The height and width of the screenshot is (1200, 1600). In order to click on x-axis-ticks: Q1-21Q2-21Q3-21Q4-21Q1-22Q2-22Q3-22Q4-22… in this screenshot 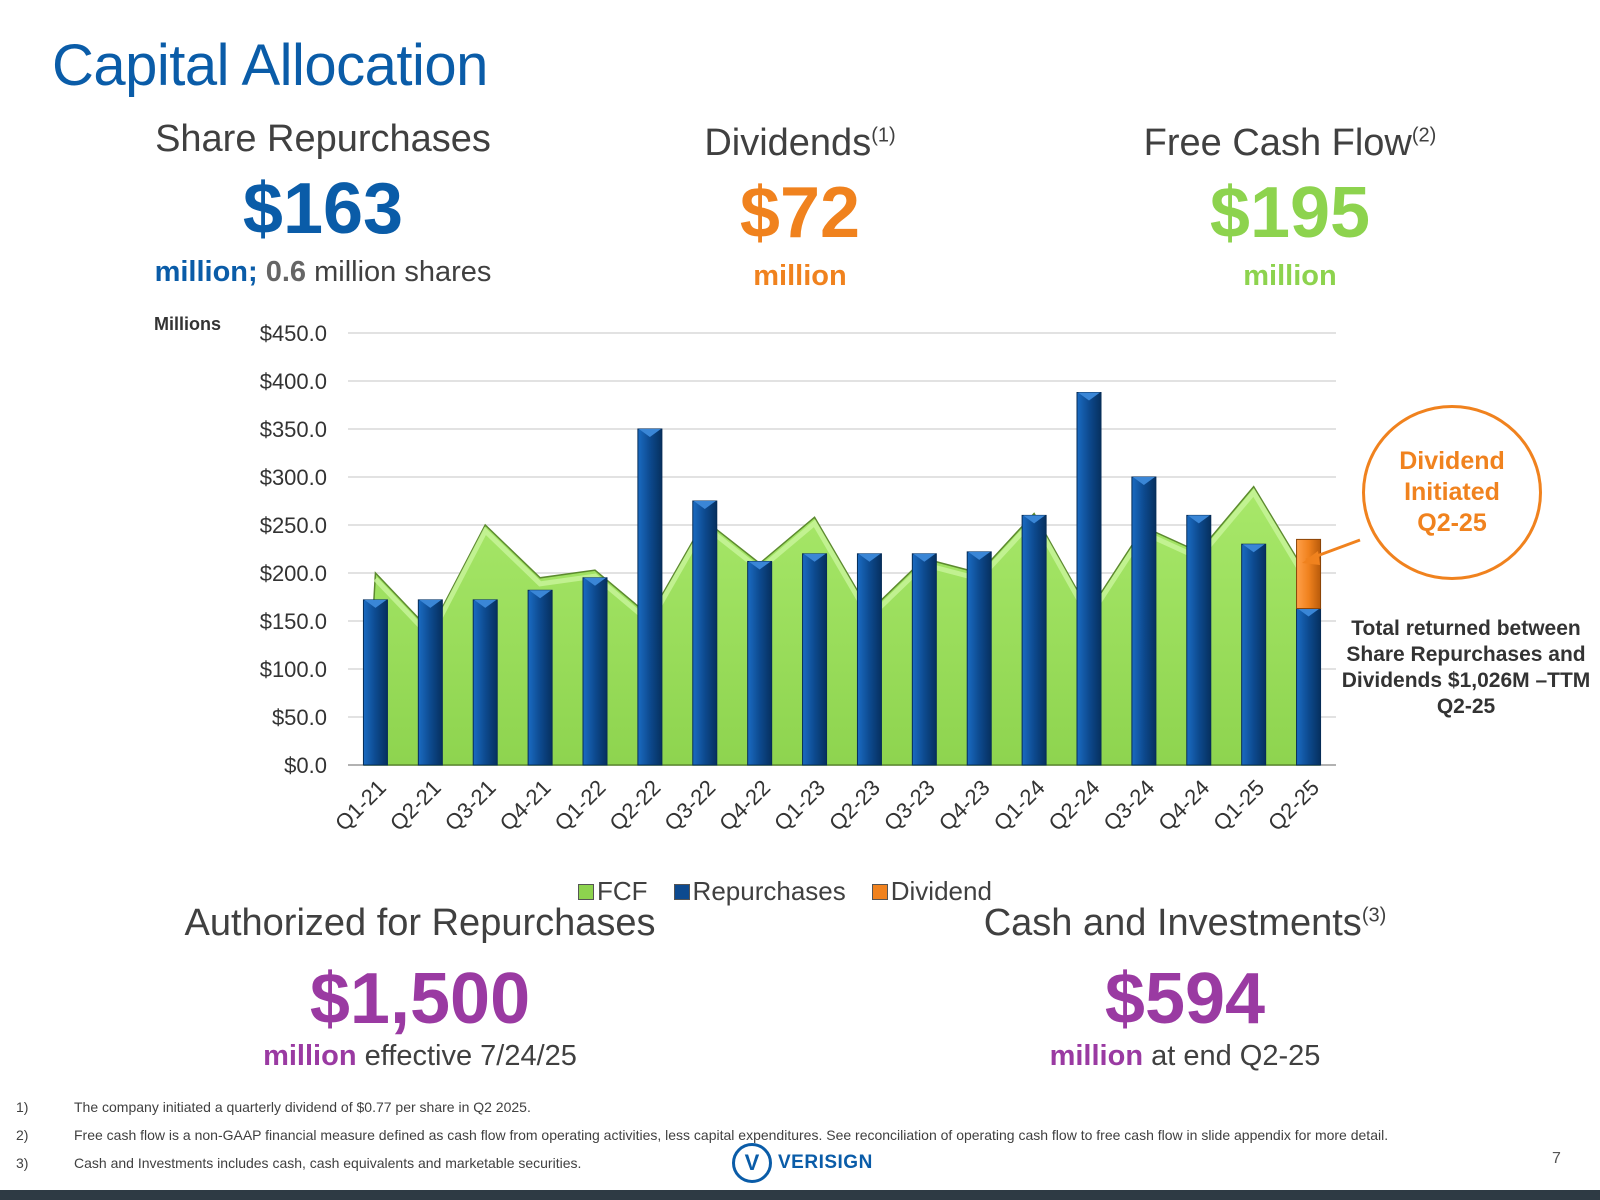, I will do `click(827, 805)`.